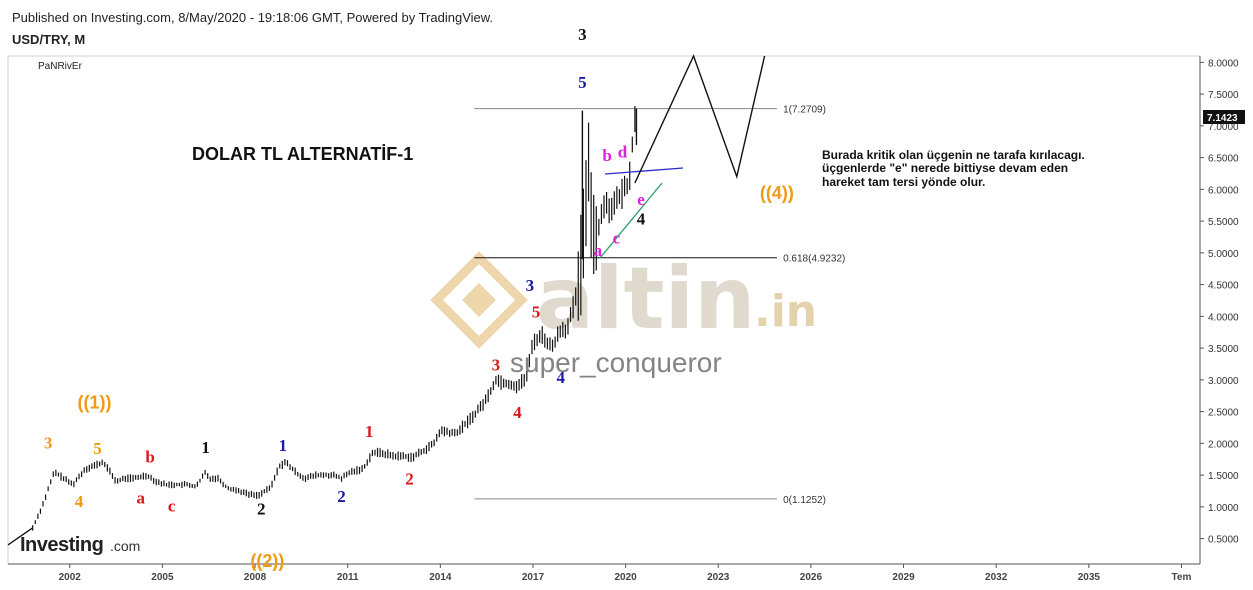 Image resolution: width=1253 pixels, height=590 pixels. Describe the element at coordinates (302, 154) in the screenshot. I see `chart-title: DOLAR TL ALTERNATİF-1` at that location.